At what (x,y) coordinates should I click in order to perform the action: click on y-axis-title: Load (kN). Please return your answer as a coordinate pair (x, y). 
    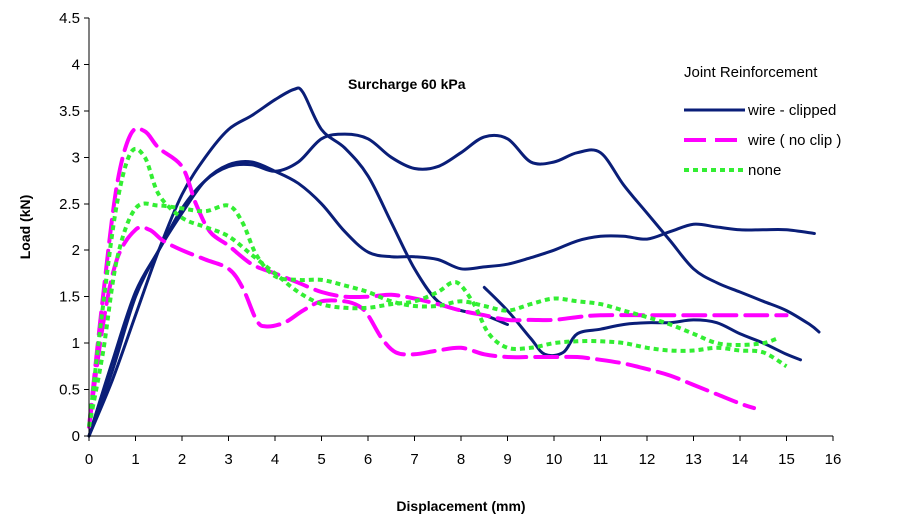
    Looking at the image, I should click on (25, 227).